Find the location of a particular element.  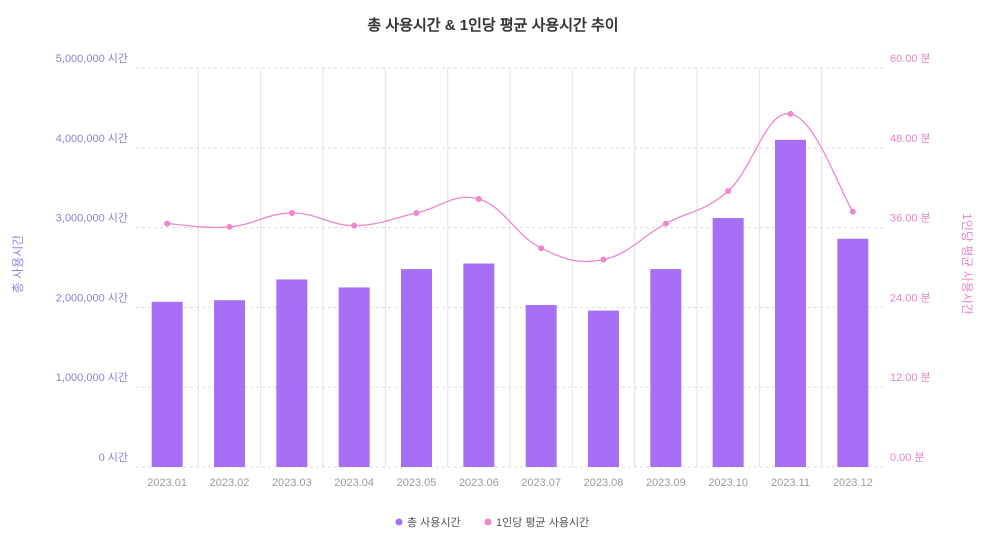

x-tick-label: 2023.08 is located at coordinates (604, 483).